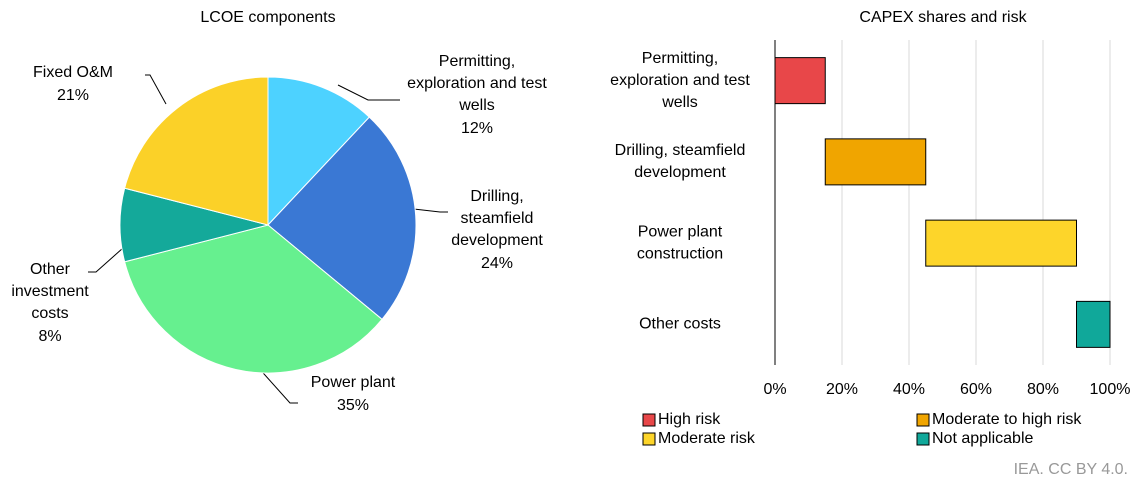 The width and height of the screenshot is (1142, 494). I want to click on value-label: 21%, so click(73, 95).